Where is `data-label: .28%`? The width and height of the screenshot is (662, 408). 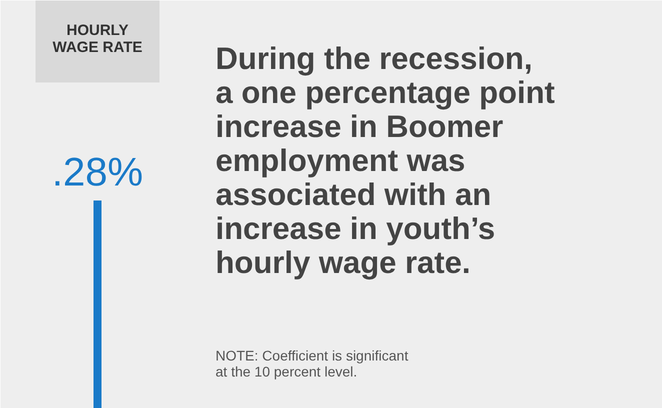
data-label: .28% is located at coordinates (98, 172).